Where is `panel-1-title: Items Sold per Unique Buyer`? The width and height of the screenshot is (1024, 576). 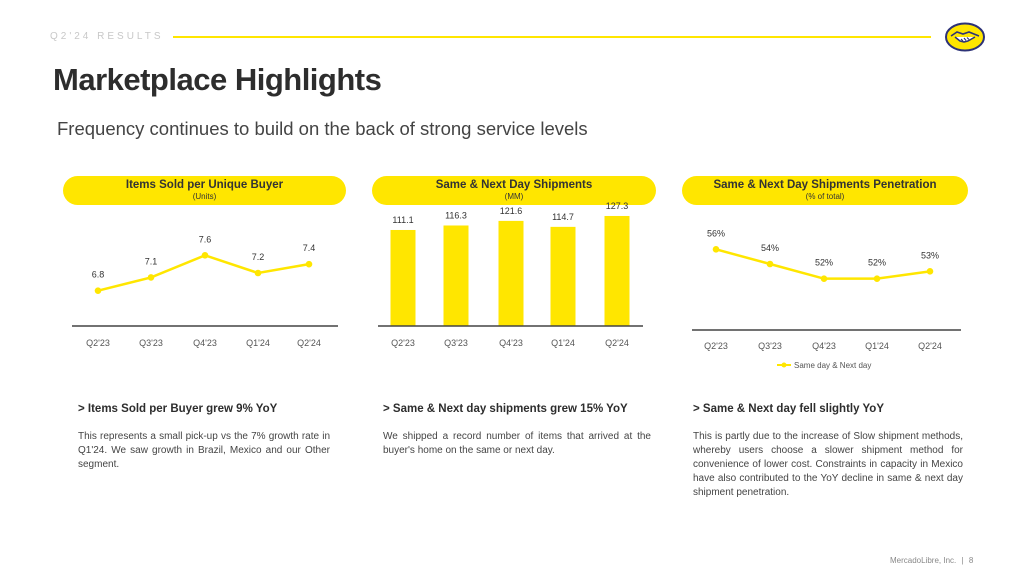
panel-1-title: Items Sold per Unique Buyer is located at coordinates (204, 185).